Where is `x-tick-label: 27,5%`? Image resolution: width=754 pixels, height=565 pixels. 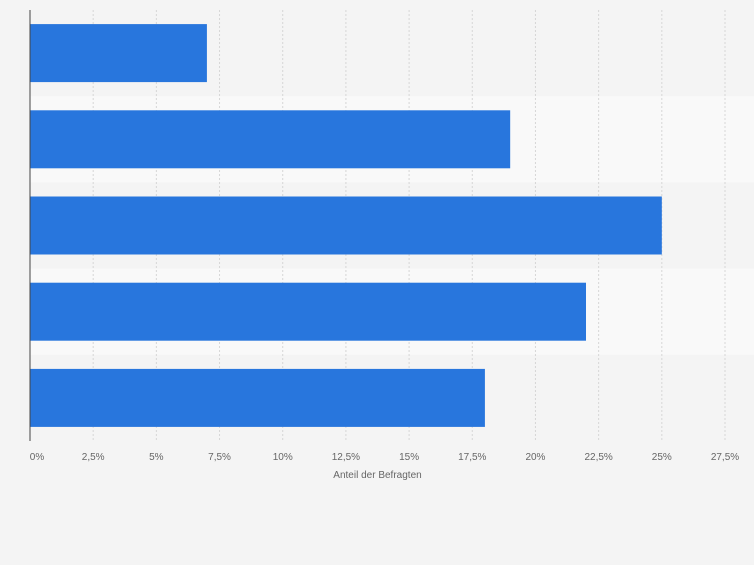 x-tick-label: 27,5% is located at coordinates (725, 457).